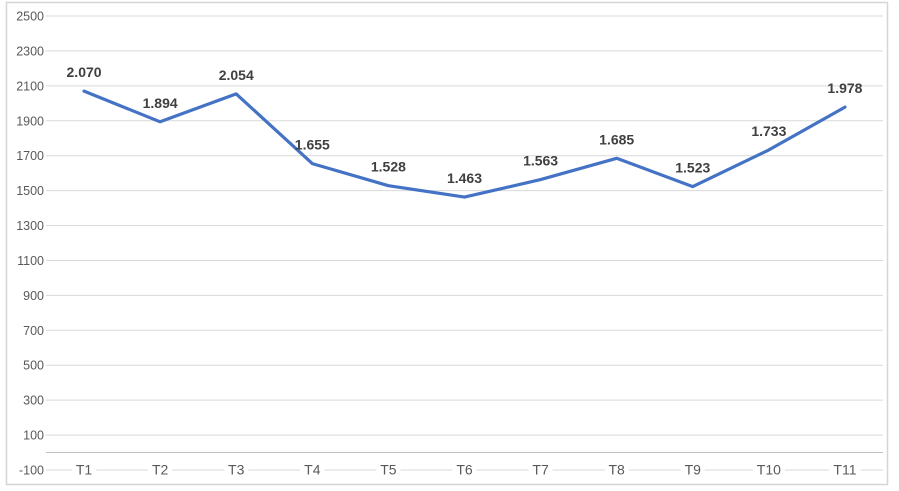 This screenshot has height=491, width=899. What do you see at coordinates (33, 331) in the screenshot?
I see `y-axis-tick-label: 700` at bounding box center [33, 331].